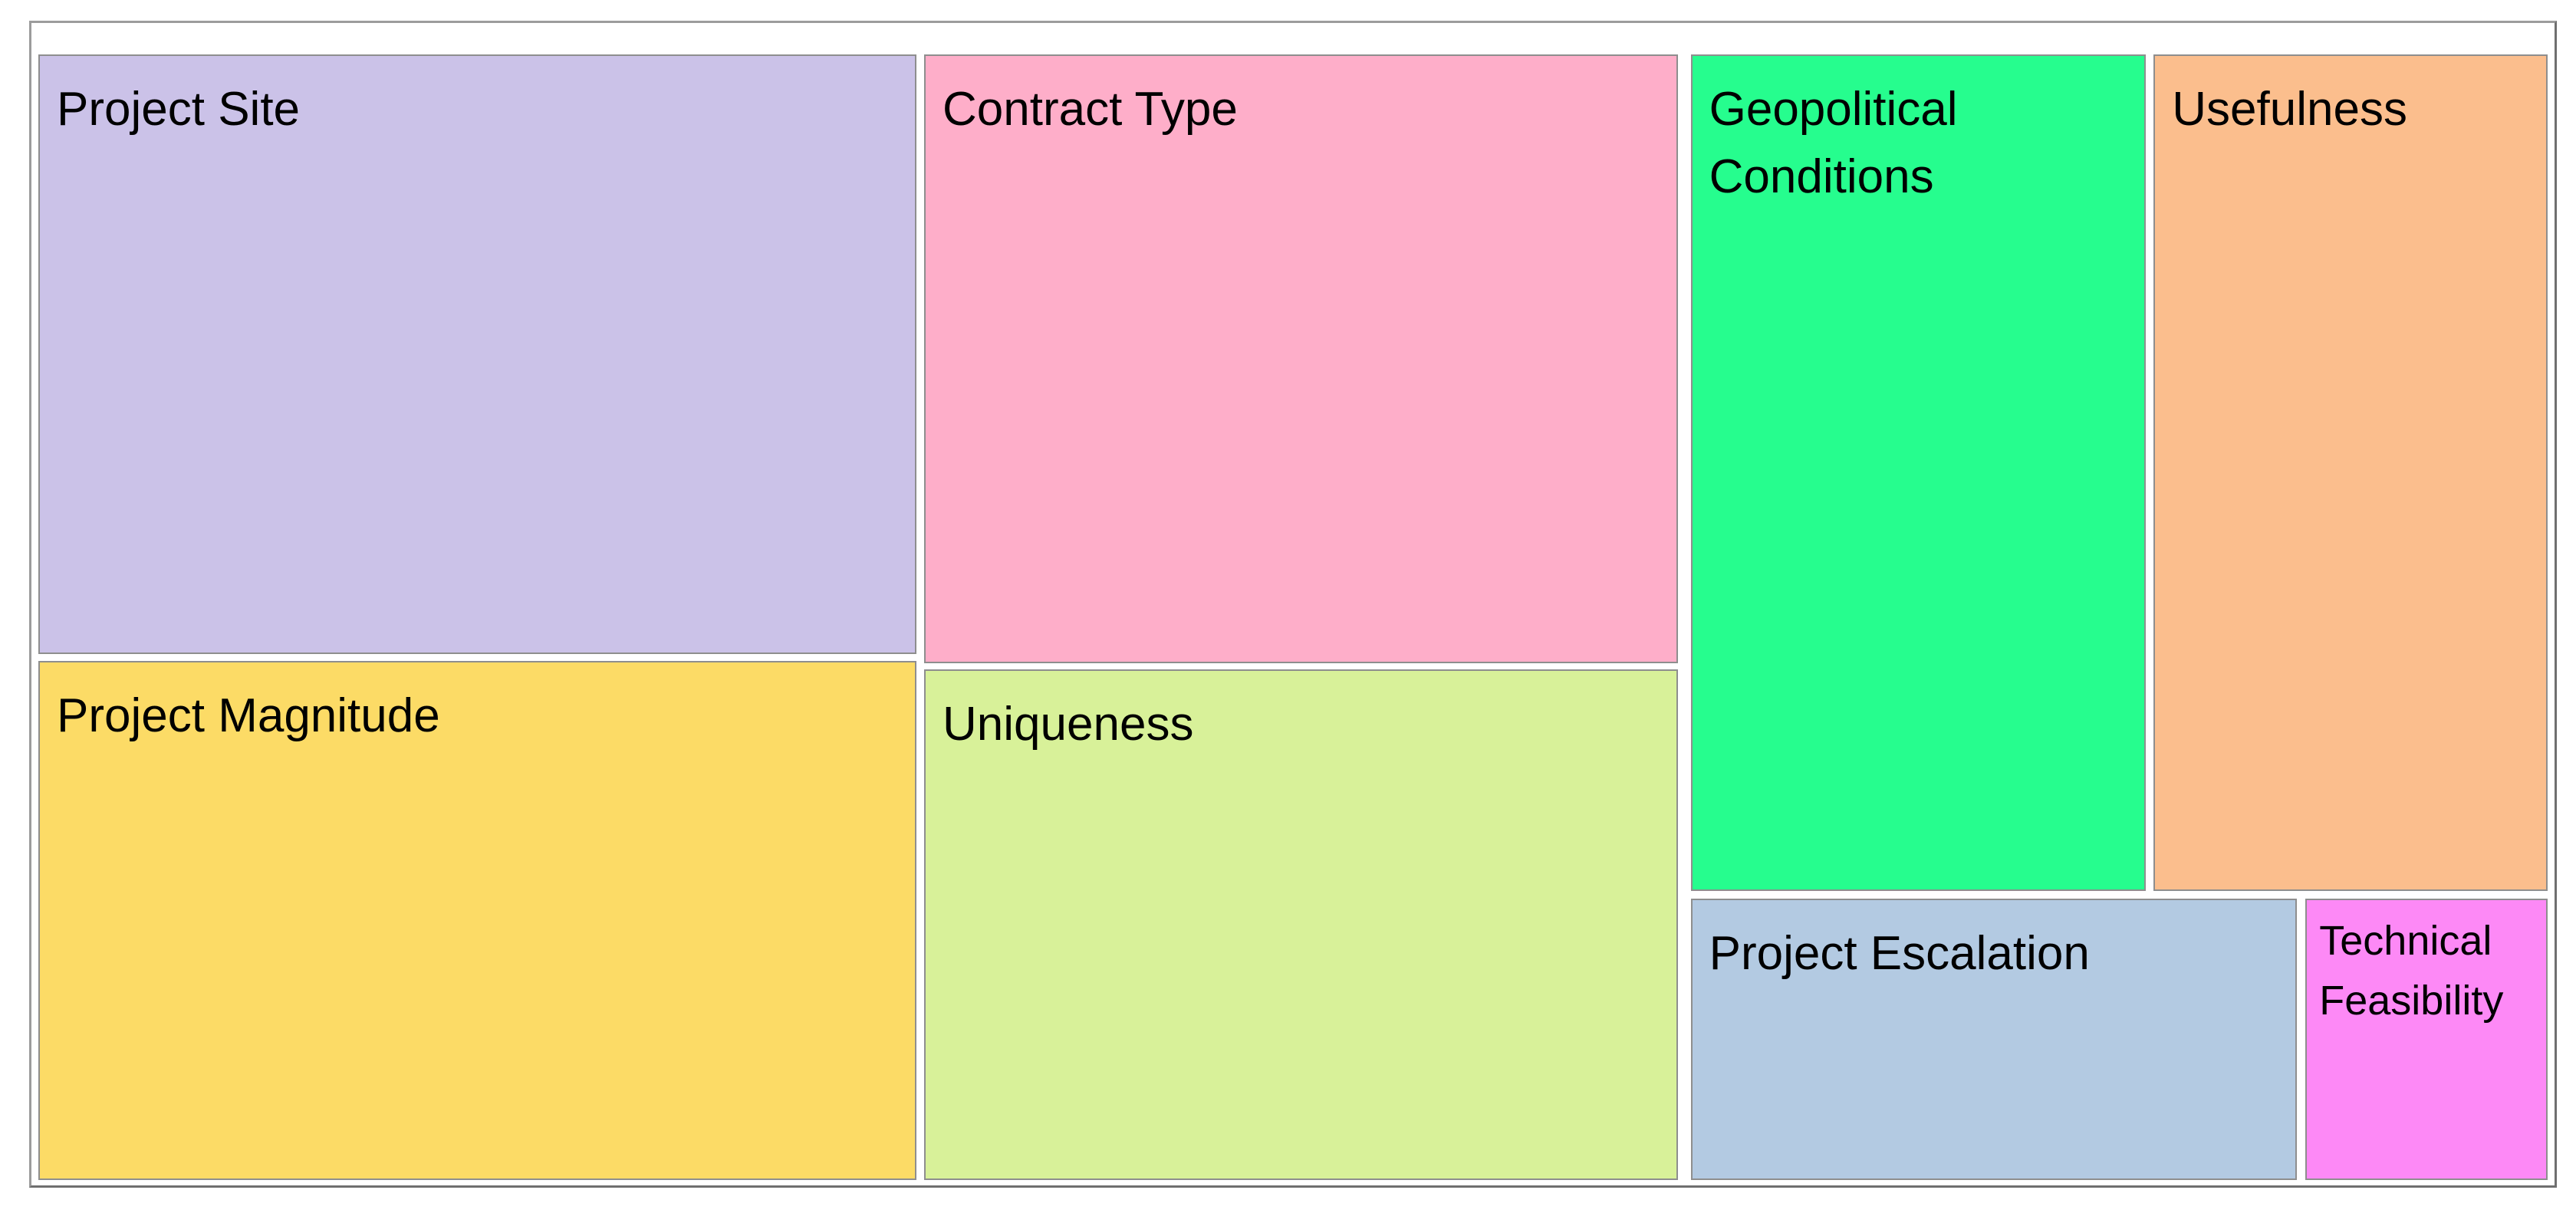 The height and width of the screenshot is (1213, 2576). Describe the element at coordinates (1090, 109) in the screenshot. I see `treemap-cell-label: Contract Type` at that location.